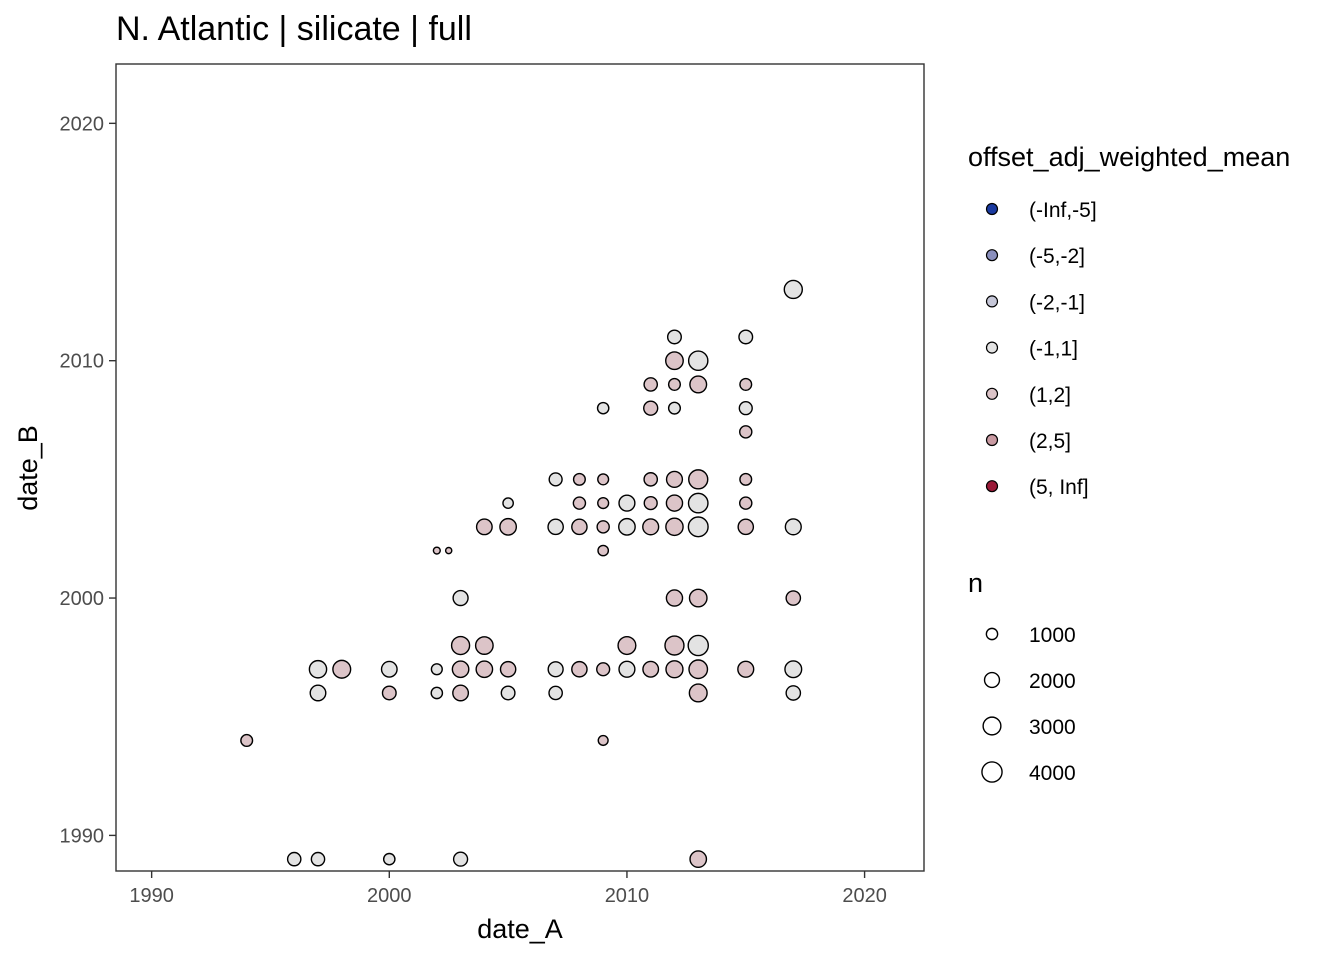  What do you see at coordinates (1129, 157) in the screenshot?
I see `color-legend-title: offset_adj_weighted_mean` at bounding box center [1129, 157].